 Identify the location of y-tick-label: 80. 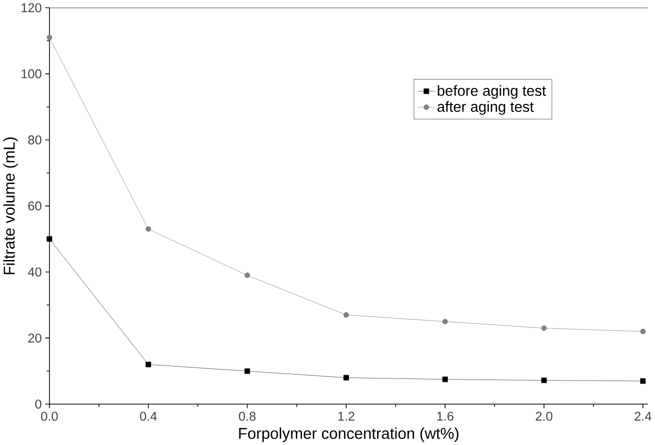
(35, 139).